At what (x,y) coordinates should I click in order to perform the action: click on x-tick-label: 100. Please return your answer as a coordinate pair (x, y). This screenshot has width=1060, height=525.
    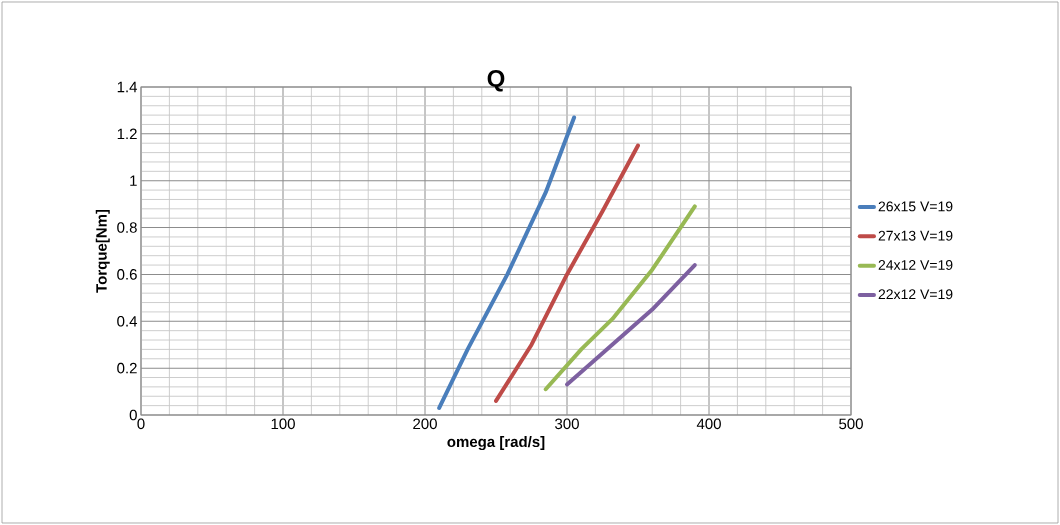
    Looking at the image, I should click on (283, 424).